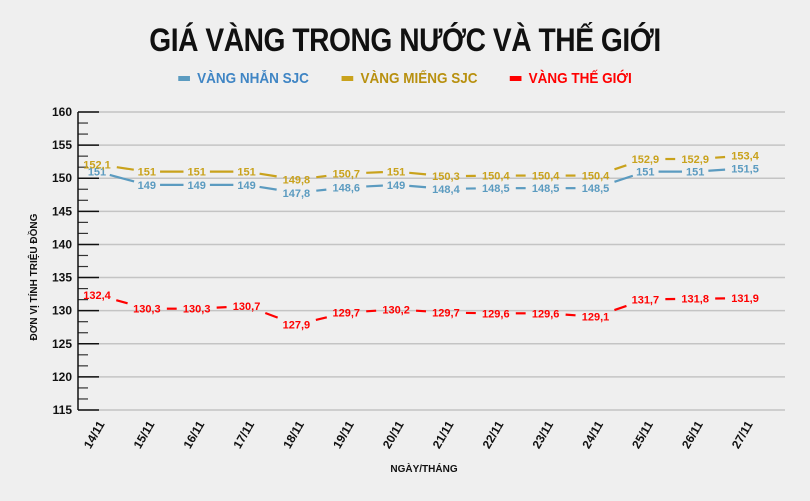  What do you see at coordinates (144, 434) in the screenshot?
I see `x-tick-label: 15/11` at bounding box center [144, 434].